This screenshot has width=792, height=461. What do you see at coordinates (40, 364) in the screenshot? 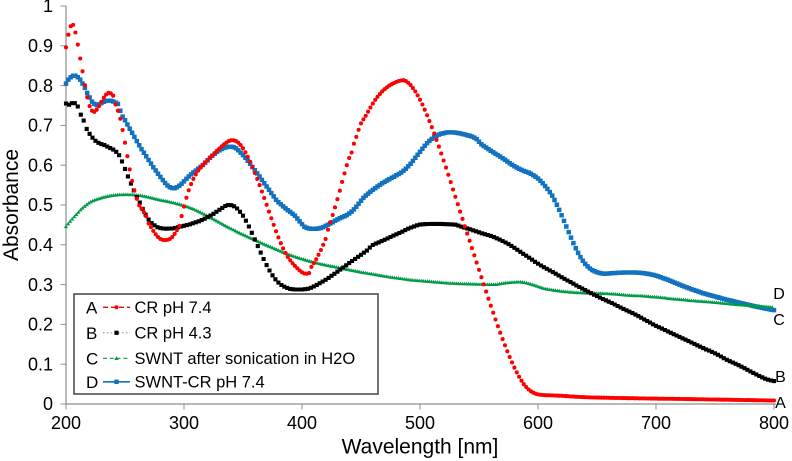
I see `svg-text: 0.1` at bounding box center [40, 364].